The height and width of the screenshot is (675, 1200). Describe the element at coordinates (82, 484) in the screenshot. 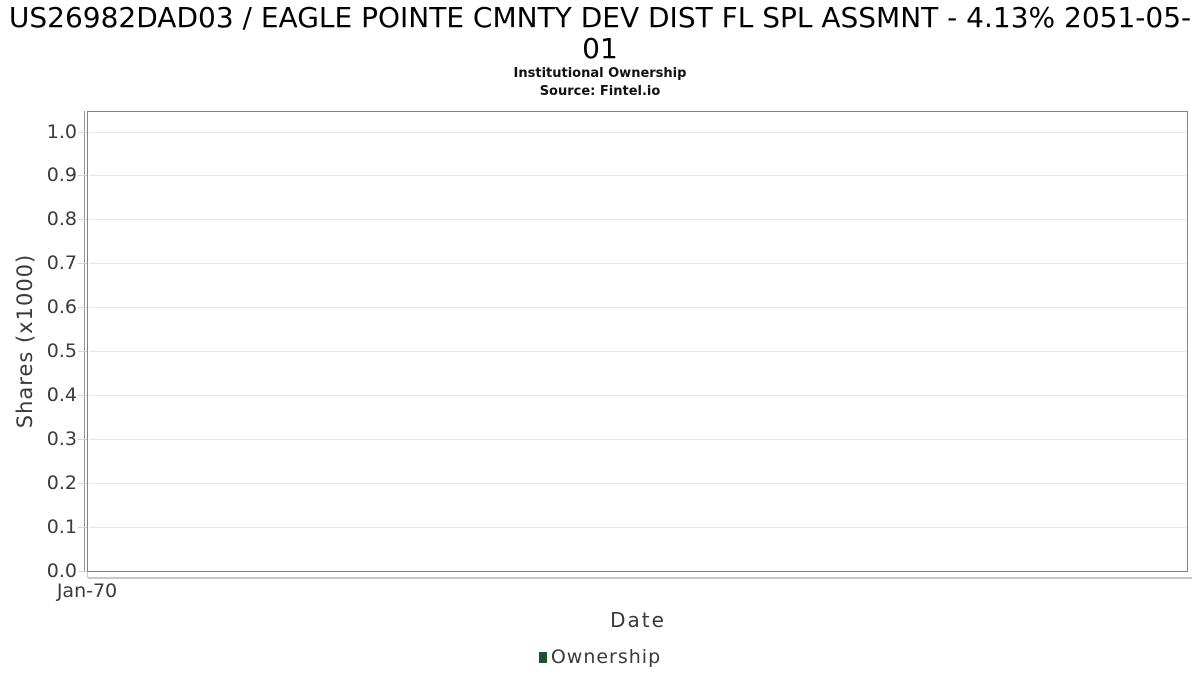

I see `y-axis-tick-0.2` at that location.